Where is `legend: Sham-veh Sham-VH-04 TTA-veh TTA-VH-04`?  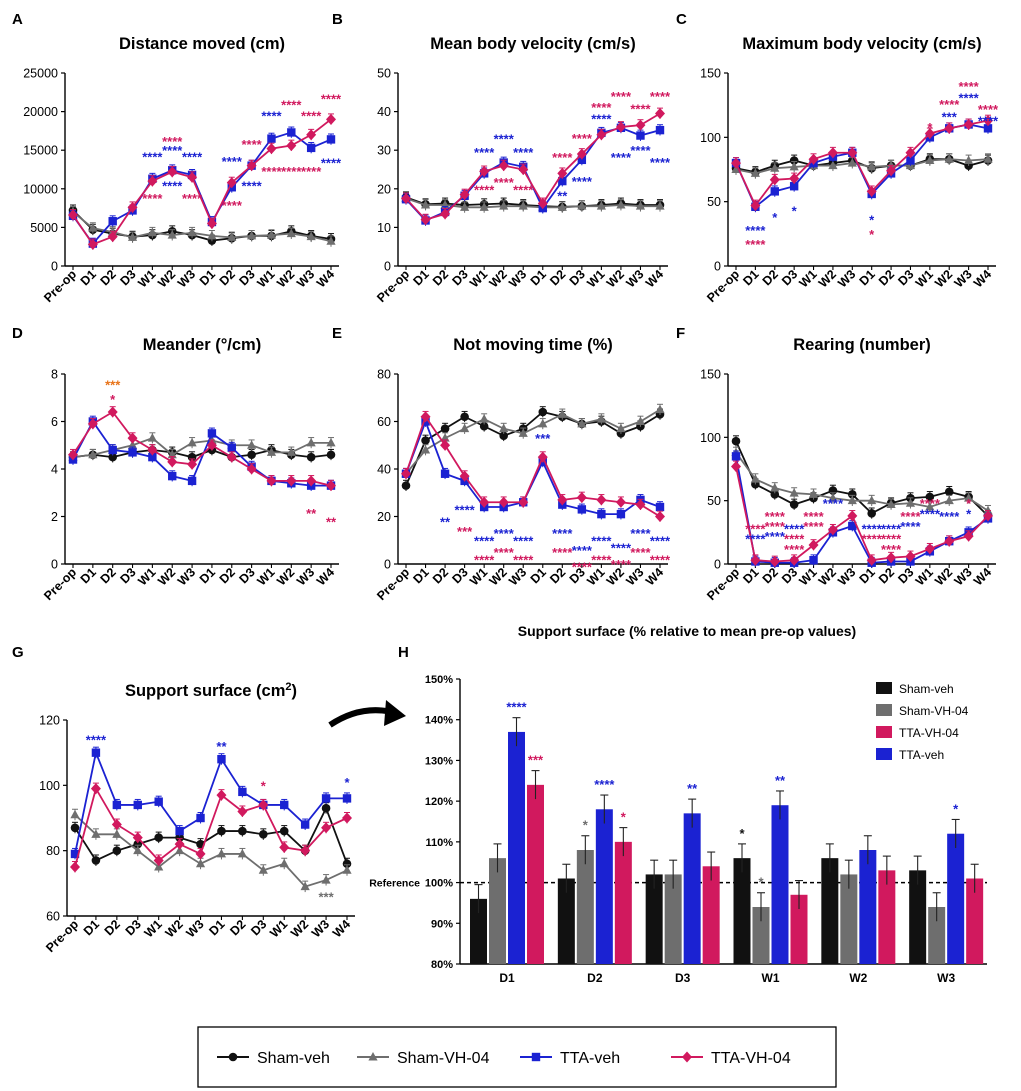 legend: Sham-veh Sham-VH-04 TTA-veh TTA-VH-04 is located at coordinates (517, 1057).